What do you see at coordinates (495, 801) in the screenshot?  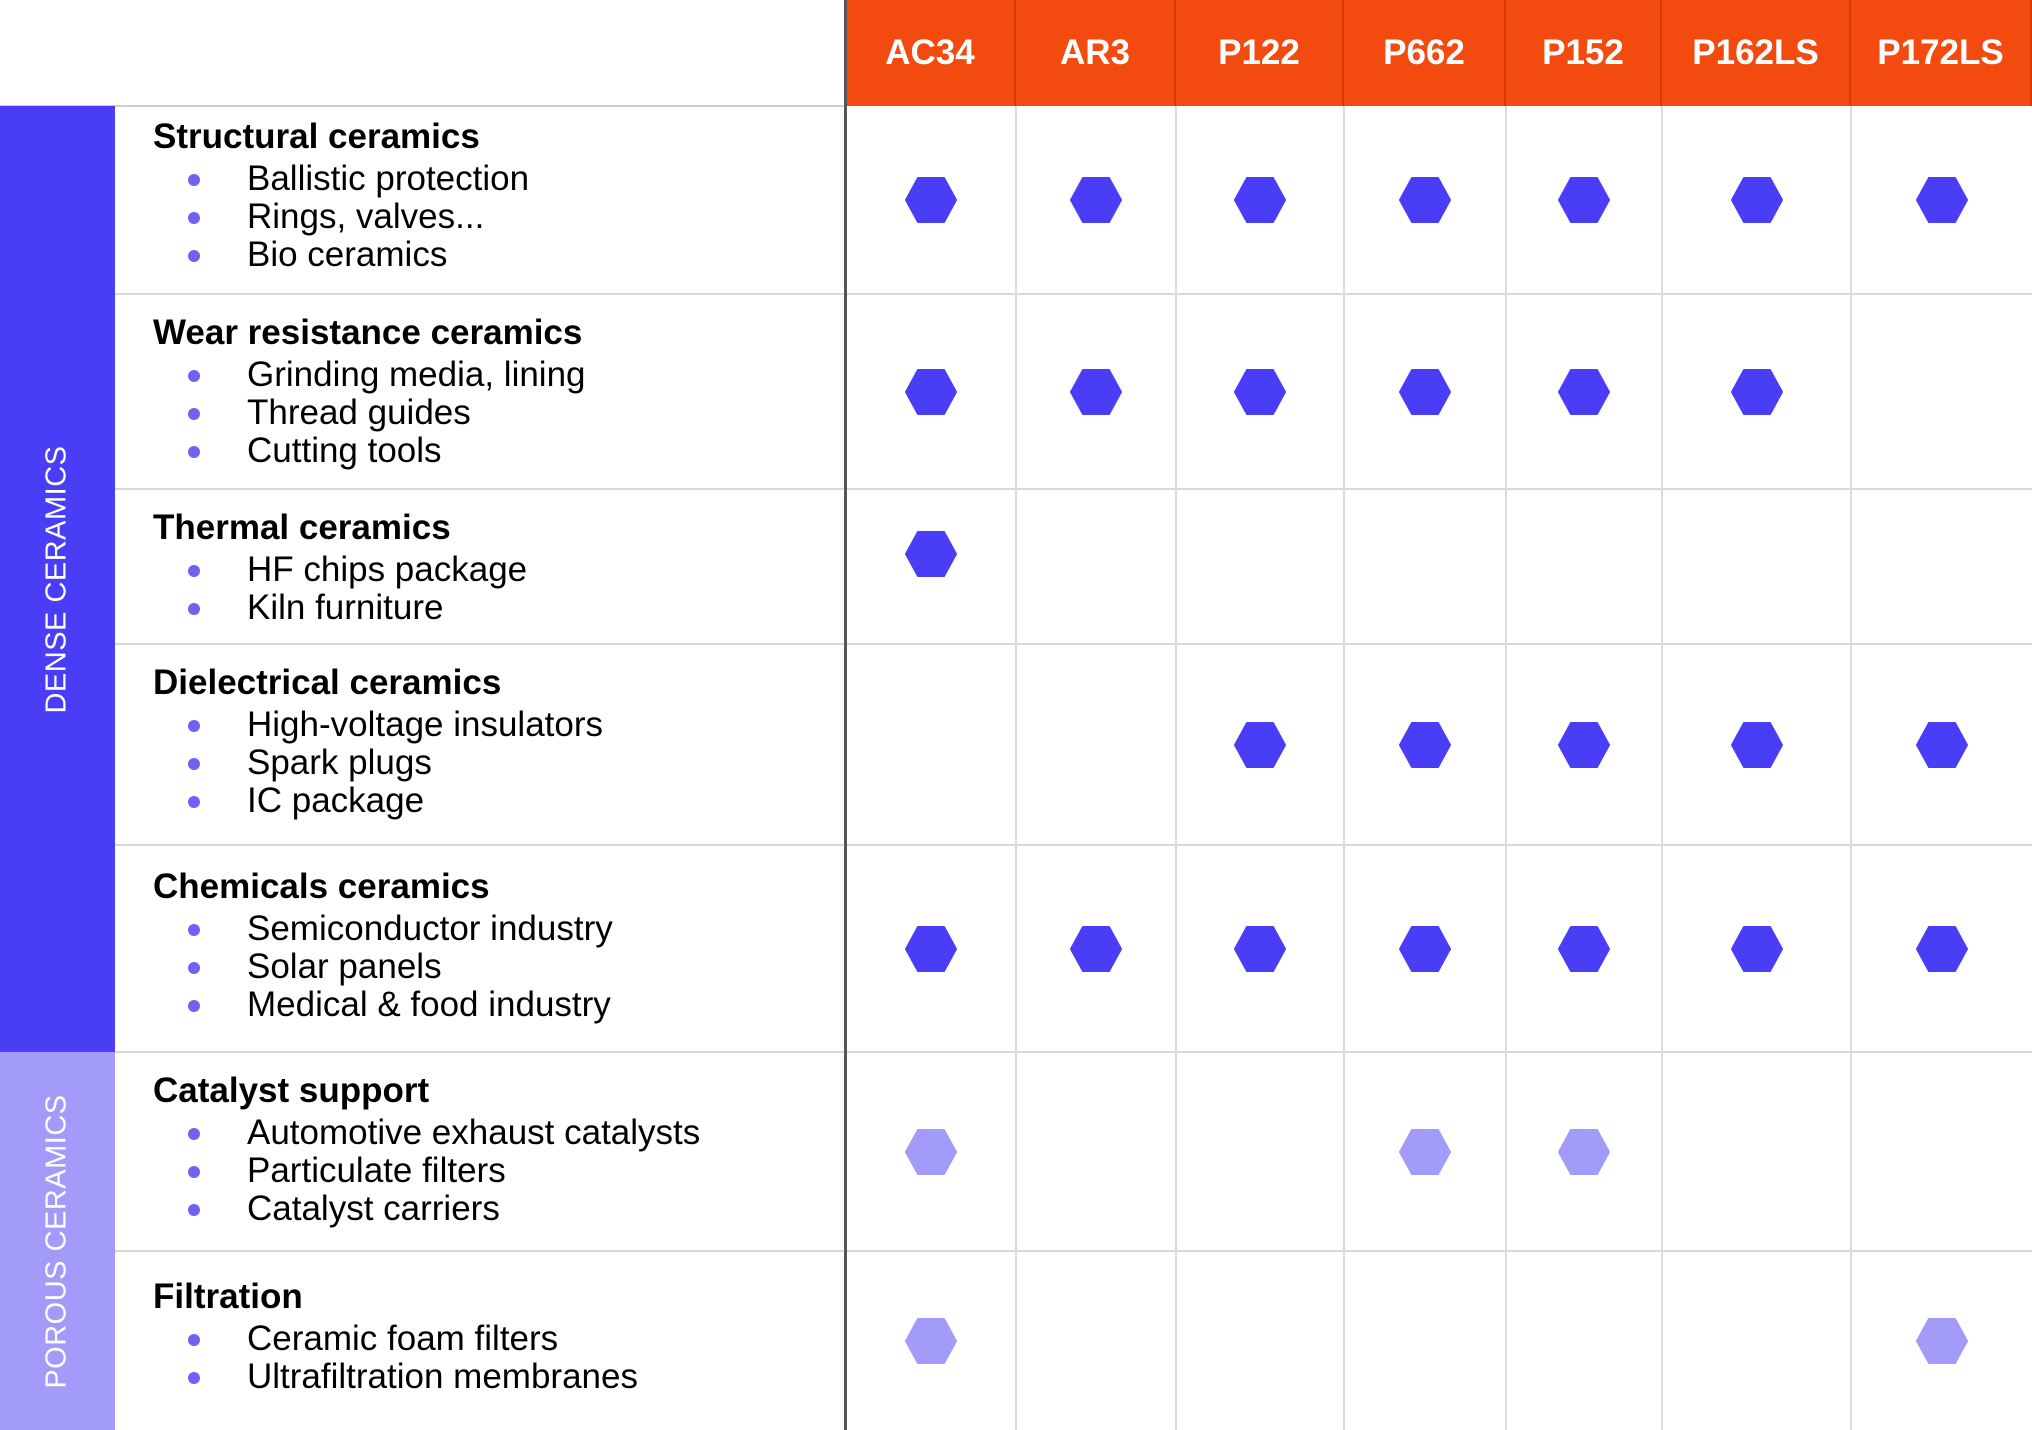 I see `application-item: IC package` at bounding box center [495, 801].